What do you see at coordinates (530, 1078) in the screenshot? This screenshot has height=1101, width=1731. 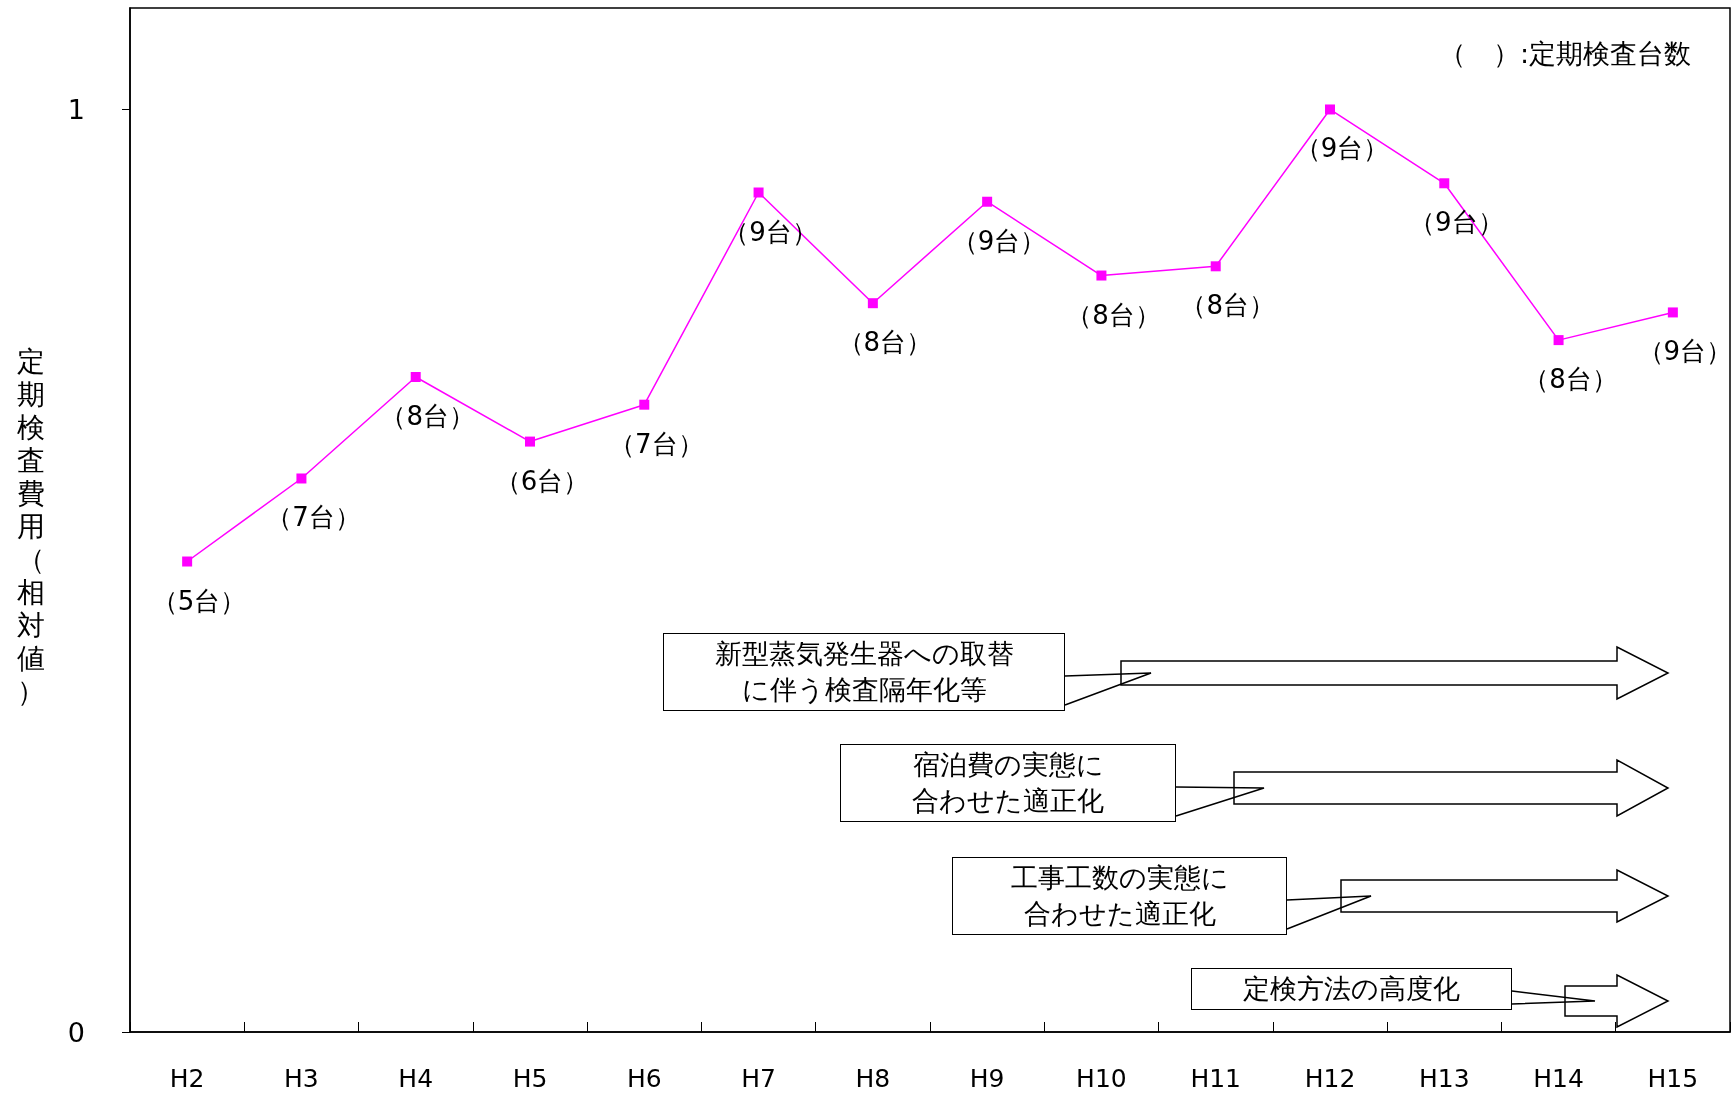 I see `x-tick-label: H5` at bounding box center [530, 1078].